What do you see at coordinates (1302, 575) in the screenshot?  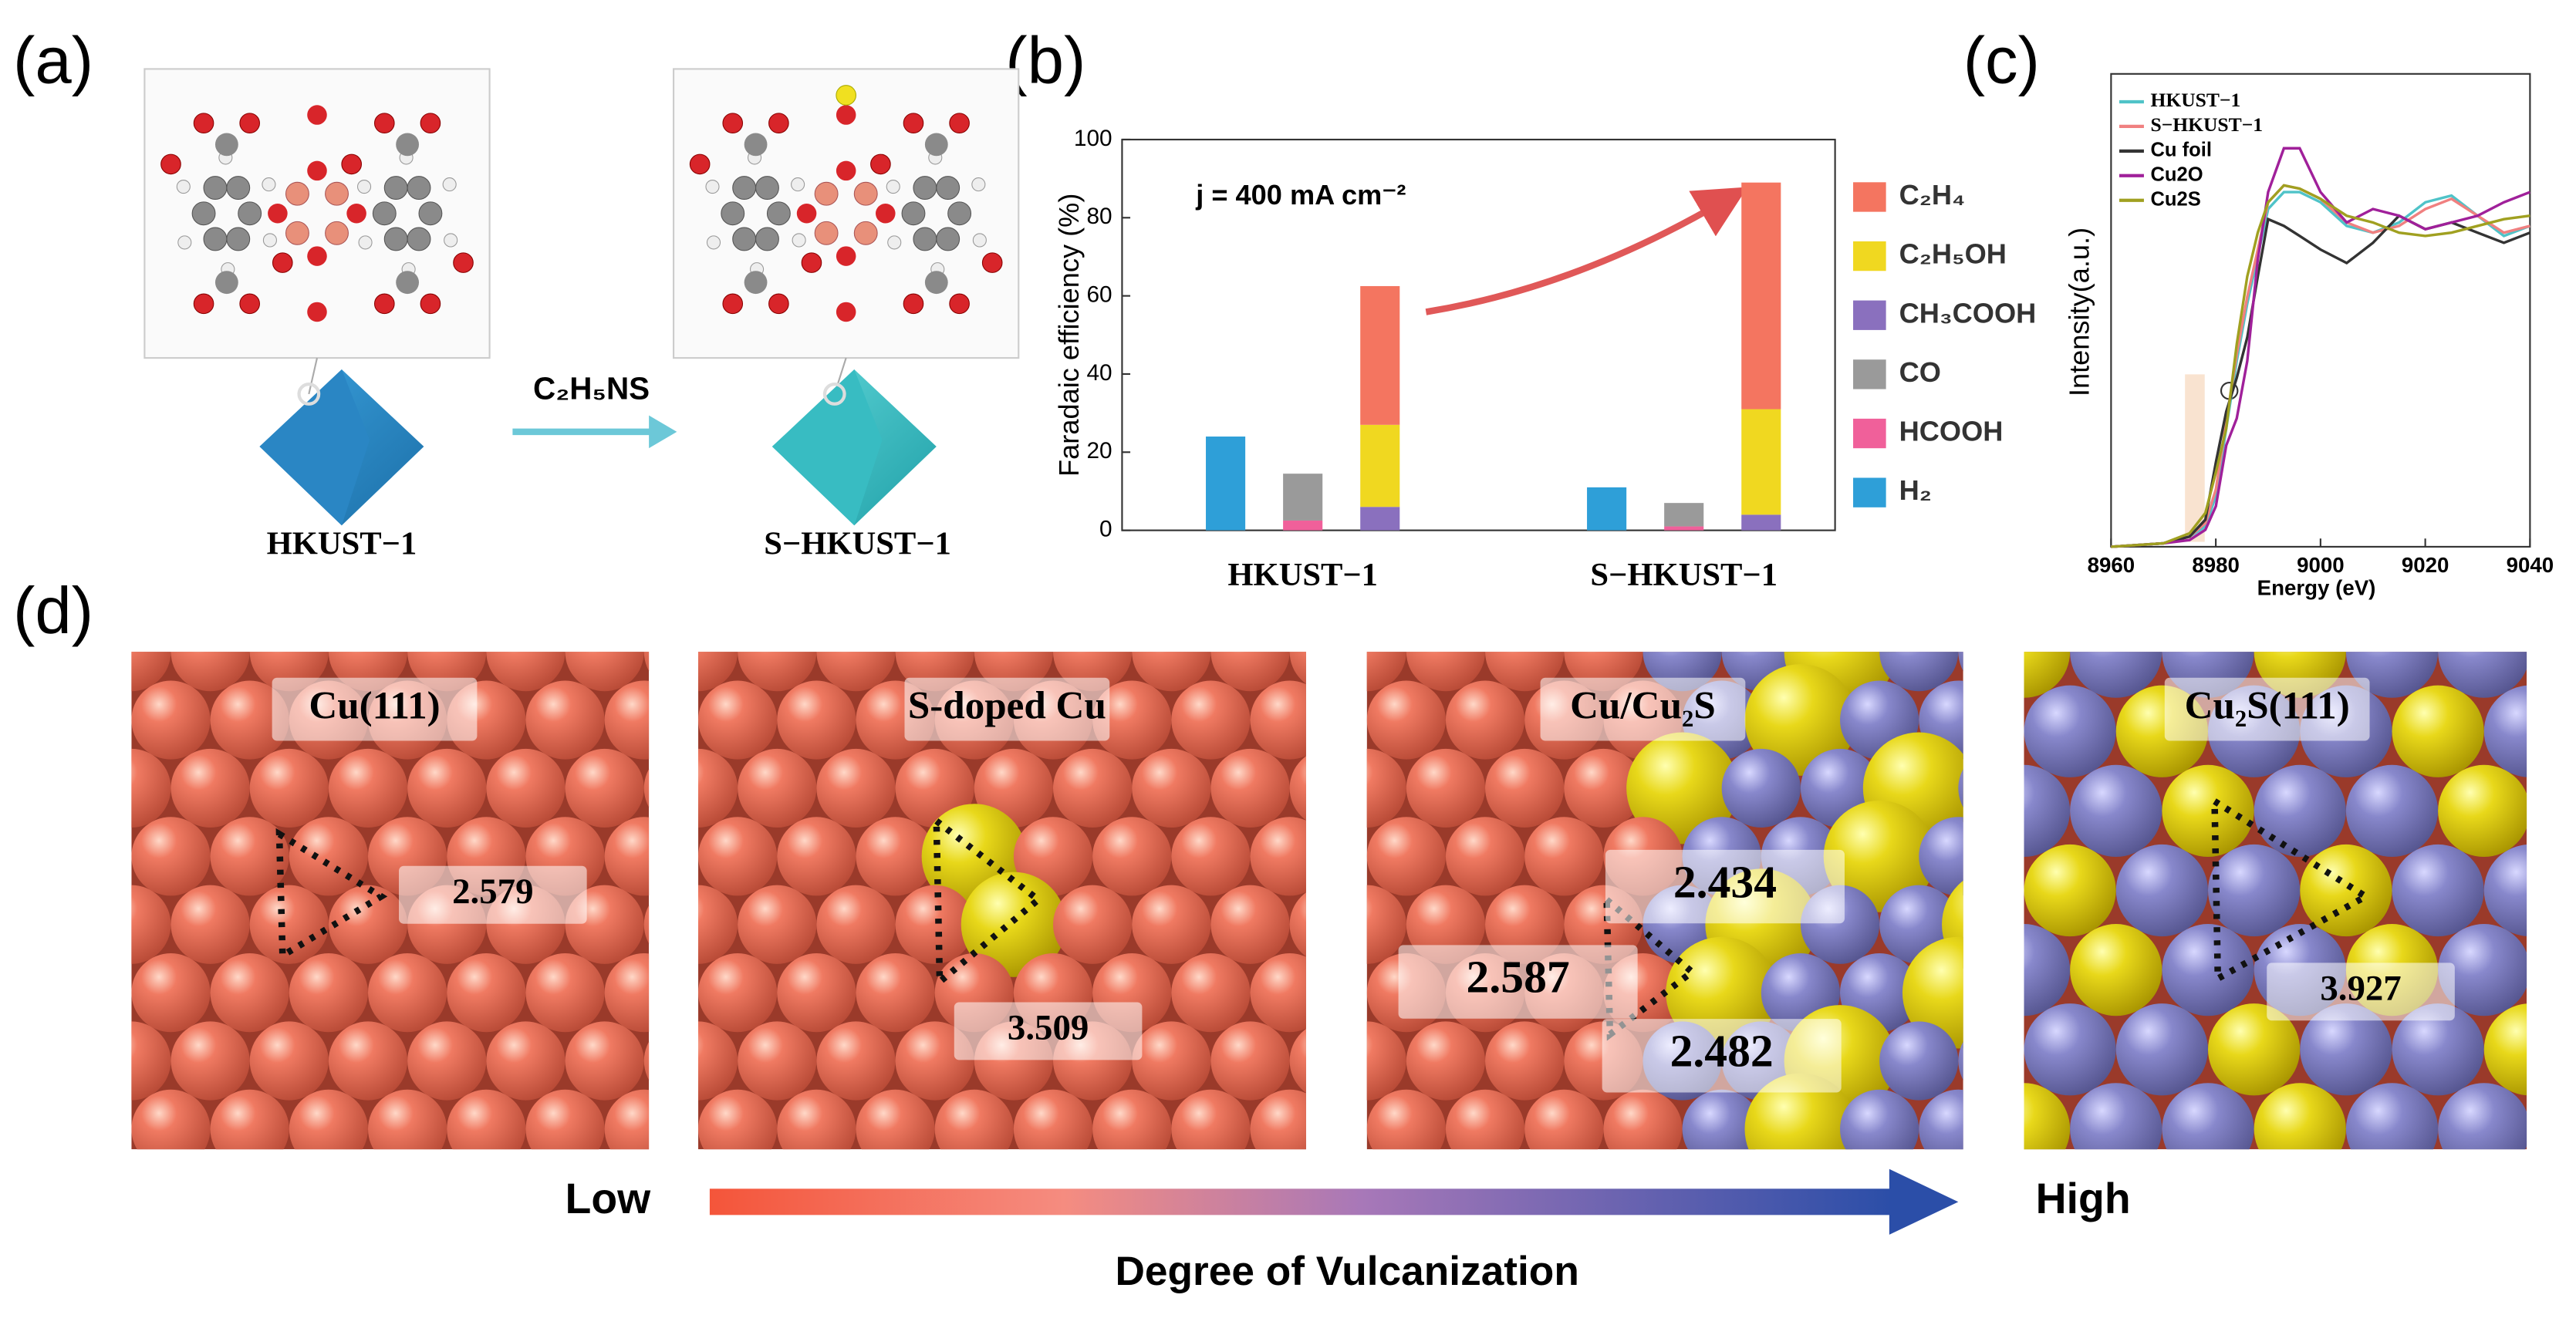 I see `x-tick-label: HKUST−1` at bounding box center [1302, 575].